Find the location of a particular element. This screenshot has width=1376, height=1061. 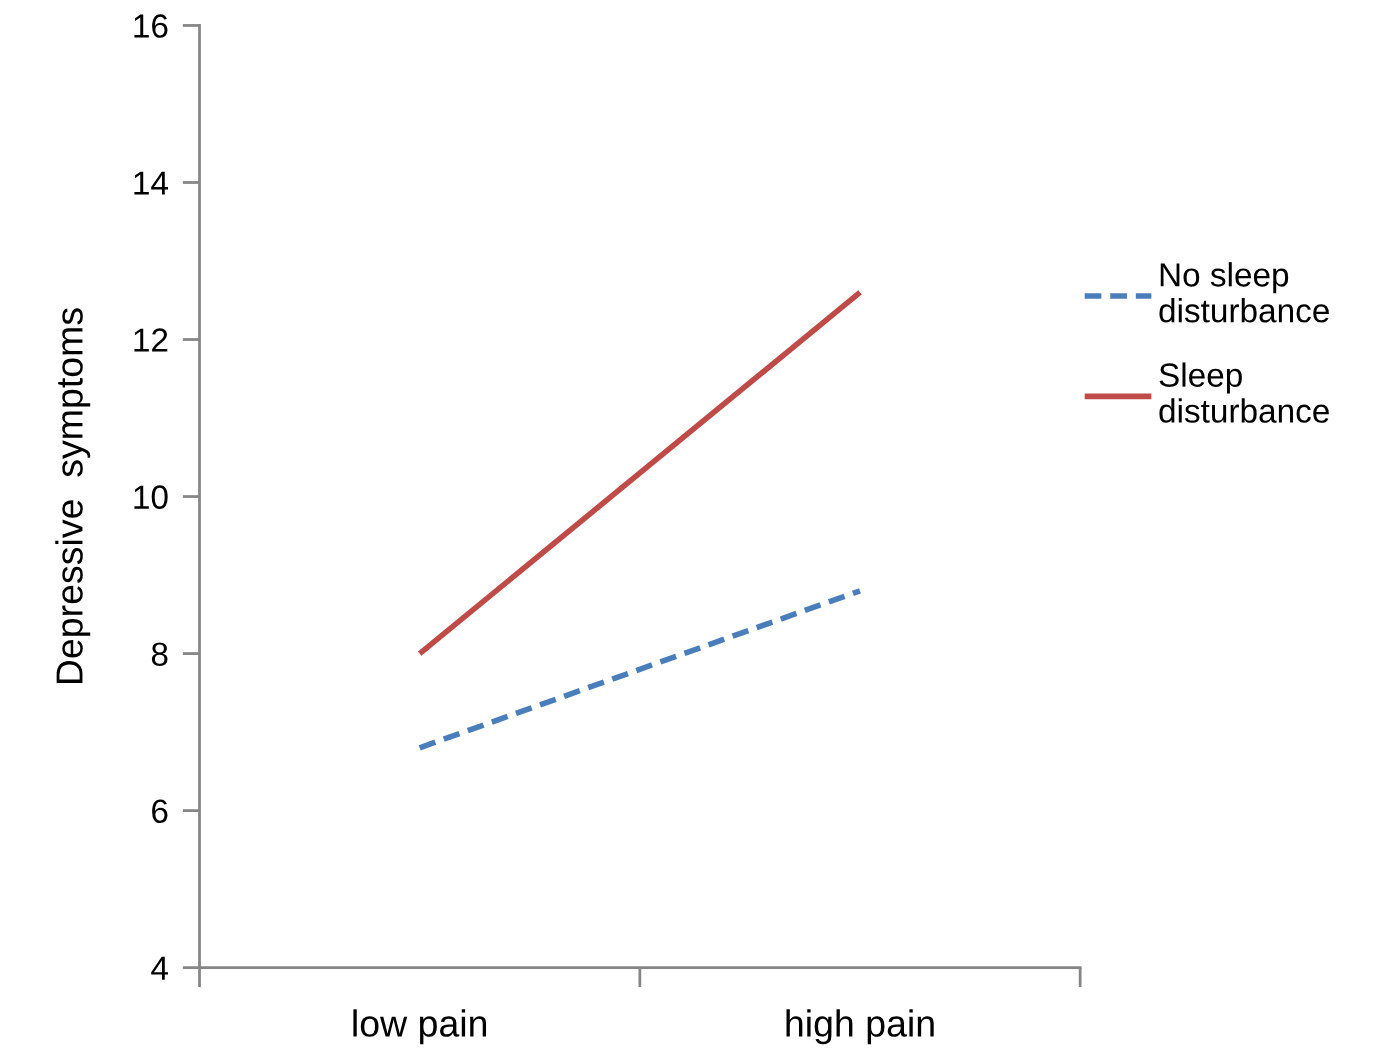

y-tick-label: 10 is located at coordinates (151, 497).